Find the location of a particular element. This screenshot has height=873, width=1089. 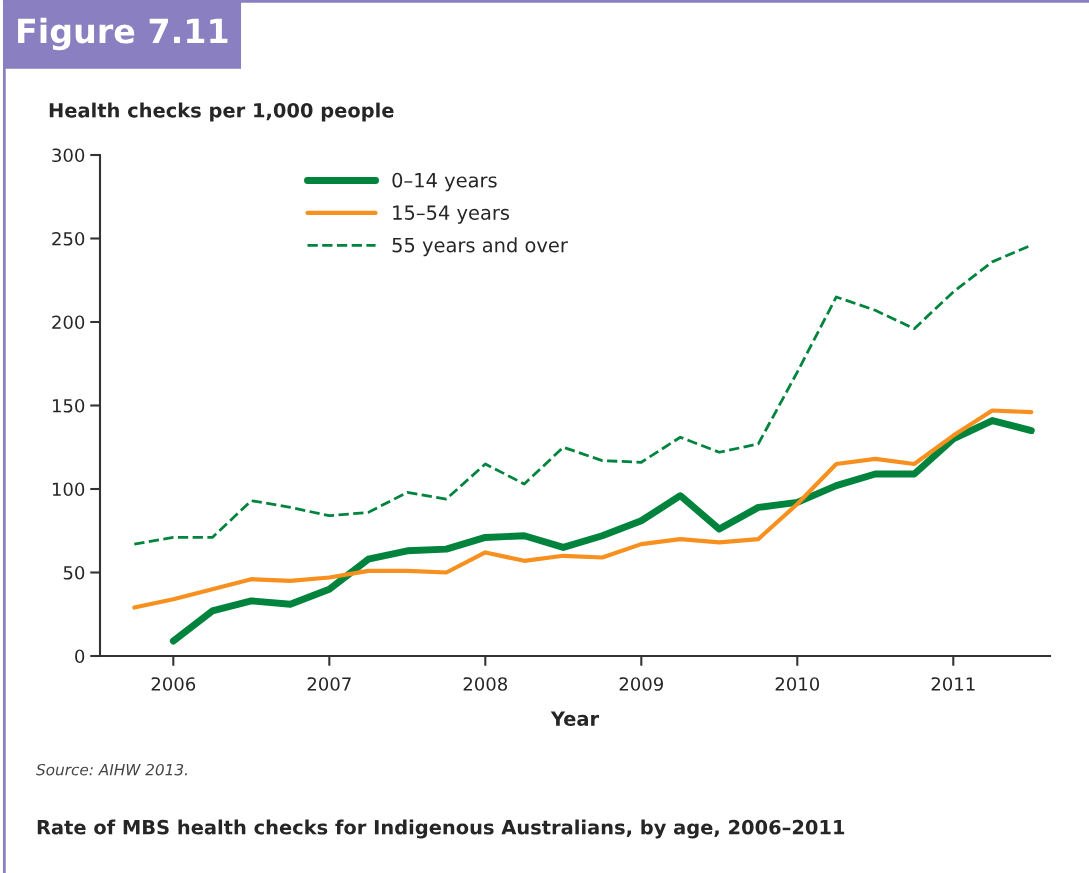

y-tick-label: 300 is located at coordinates (68, 155).